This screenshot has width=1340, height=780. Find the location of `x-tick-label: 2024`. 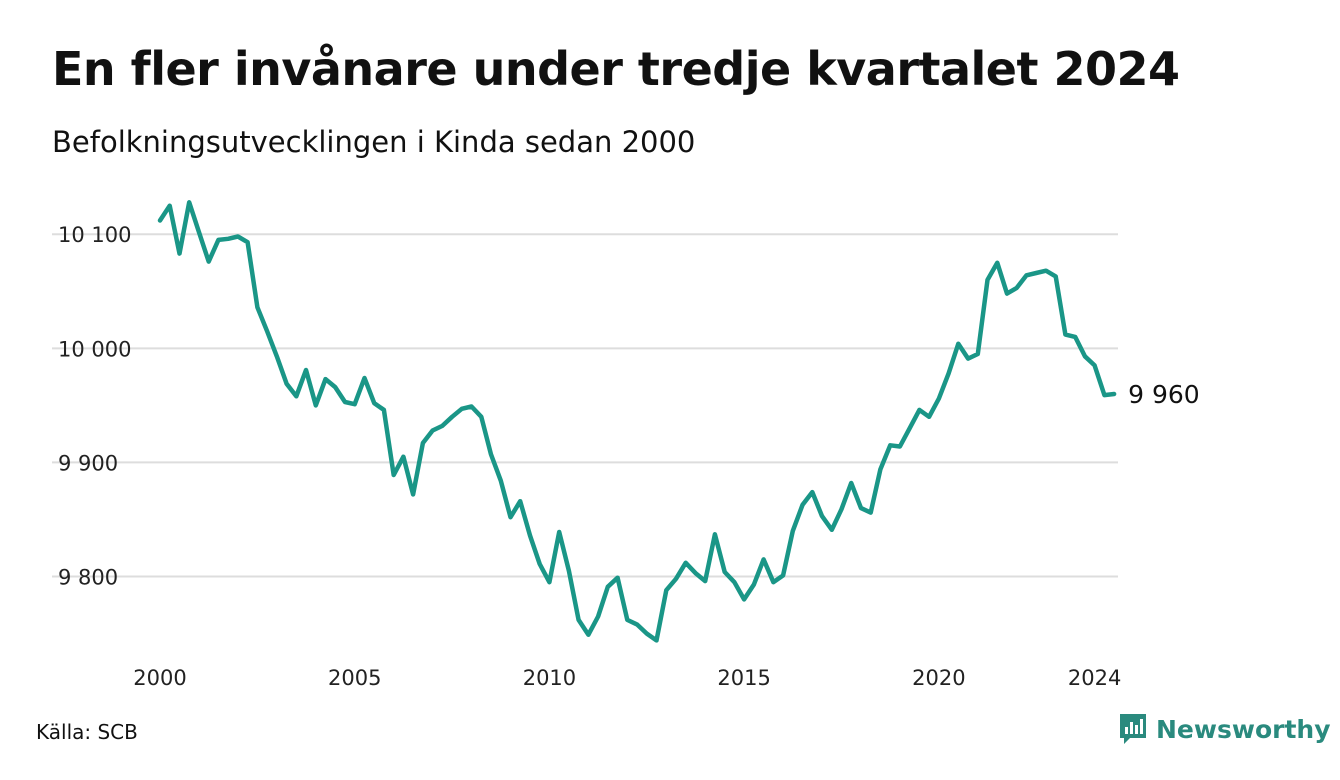

x-tick-label: 2024 is located at coordinates (1094, 678).